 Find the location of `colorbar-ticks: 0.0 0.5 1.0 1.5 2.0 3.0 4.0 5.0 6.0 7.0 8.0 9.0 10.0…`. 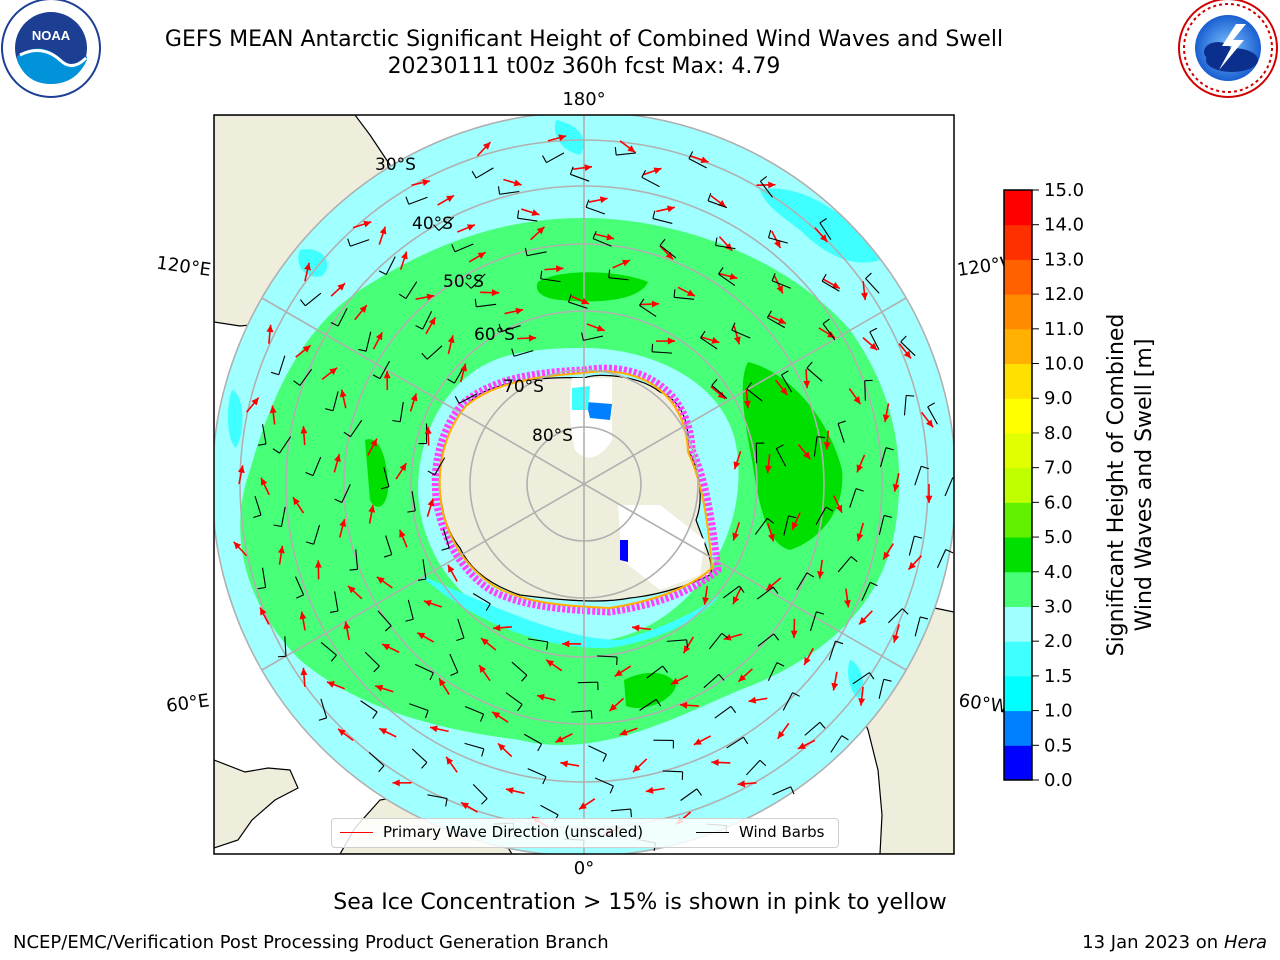

colorbar-ticks: 0.0 0.5 1.0 1.5 2.0 3.0 4.0 5.0 6.0 7.0 8.0 9.0 10.0… is located at coordinates (1058, 485).